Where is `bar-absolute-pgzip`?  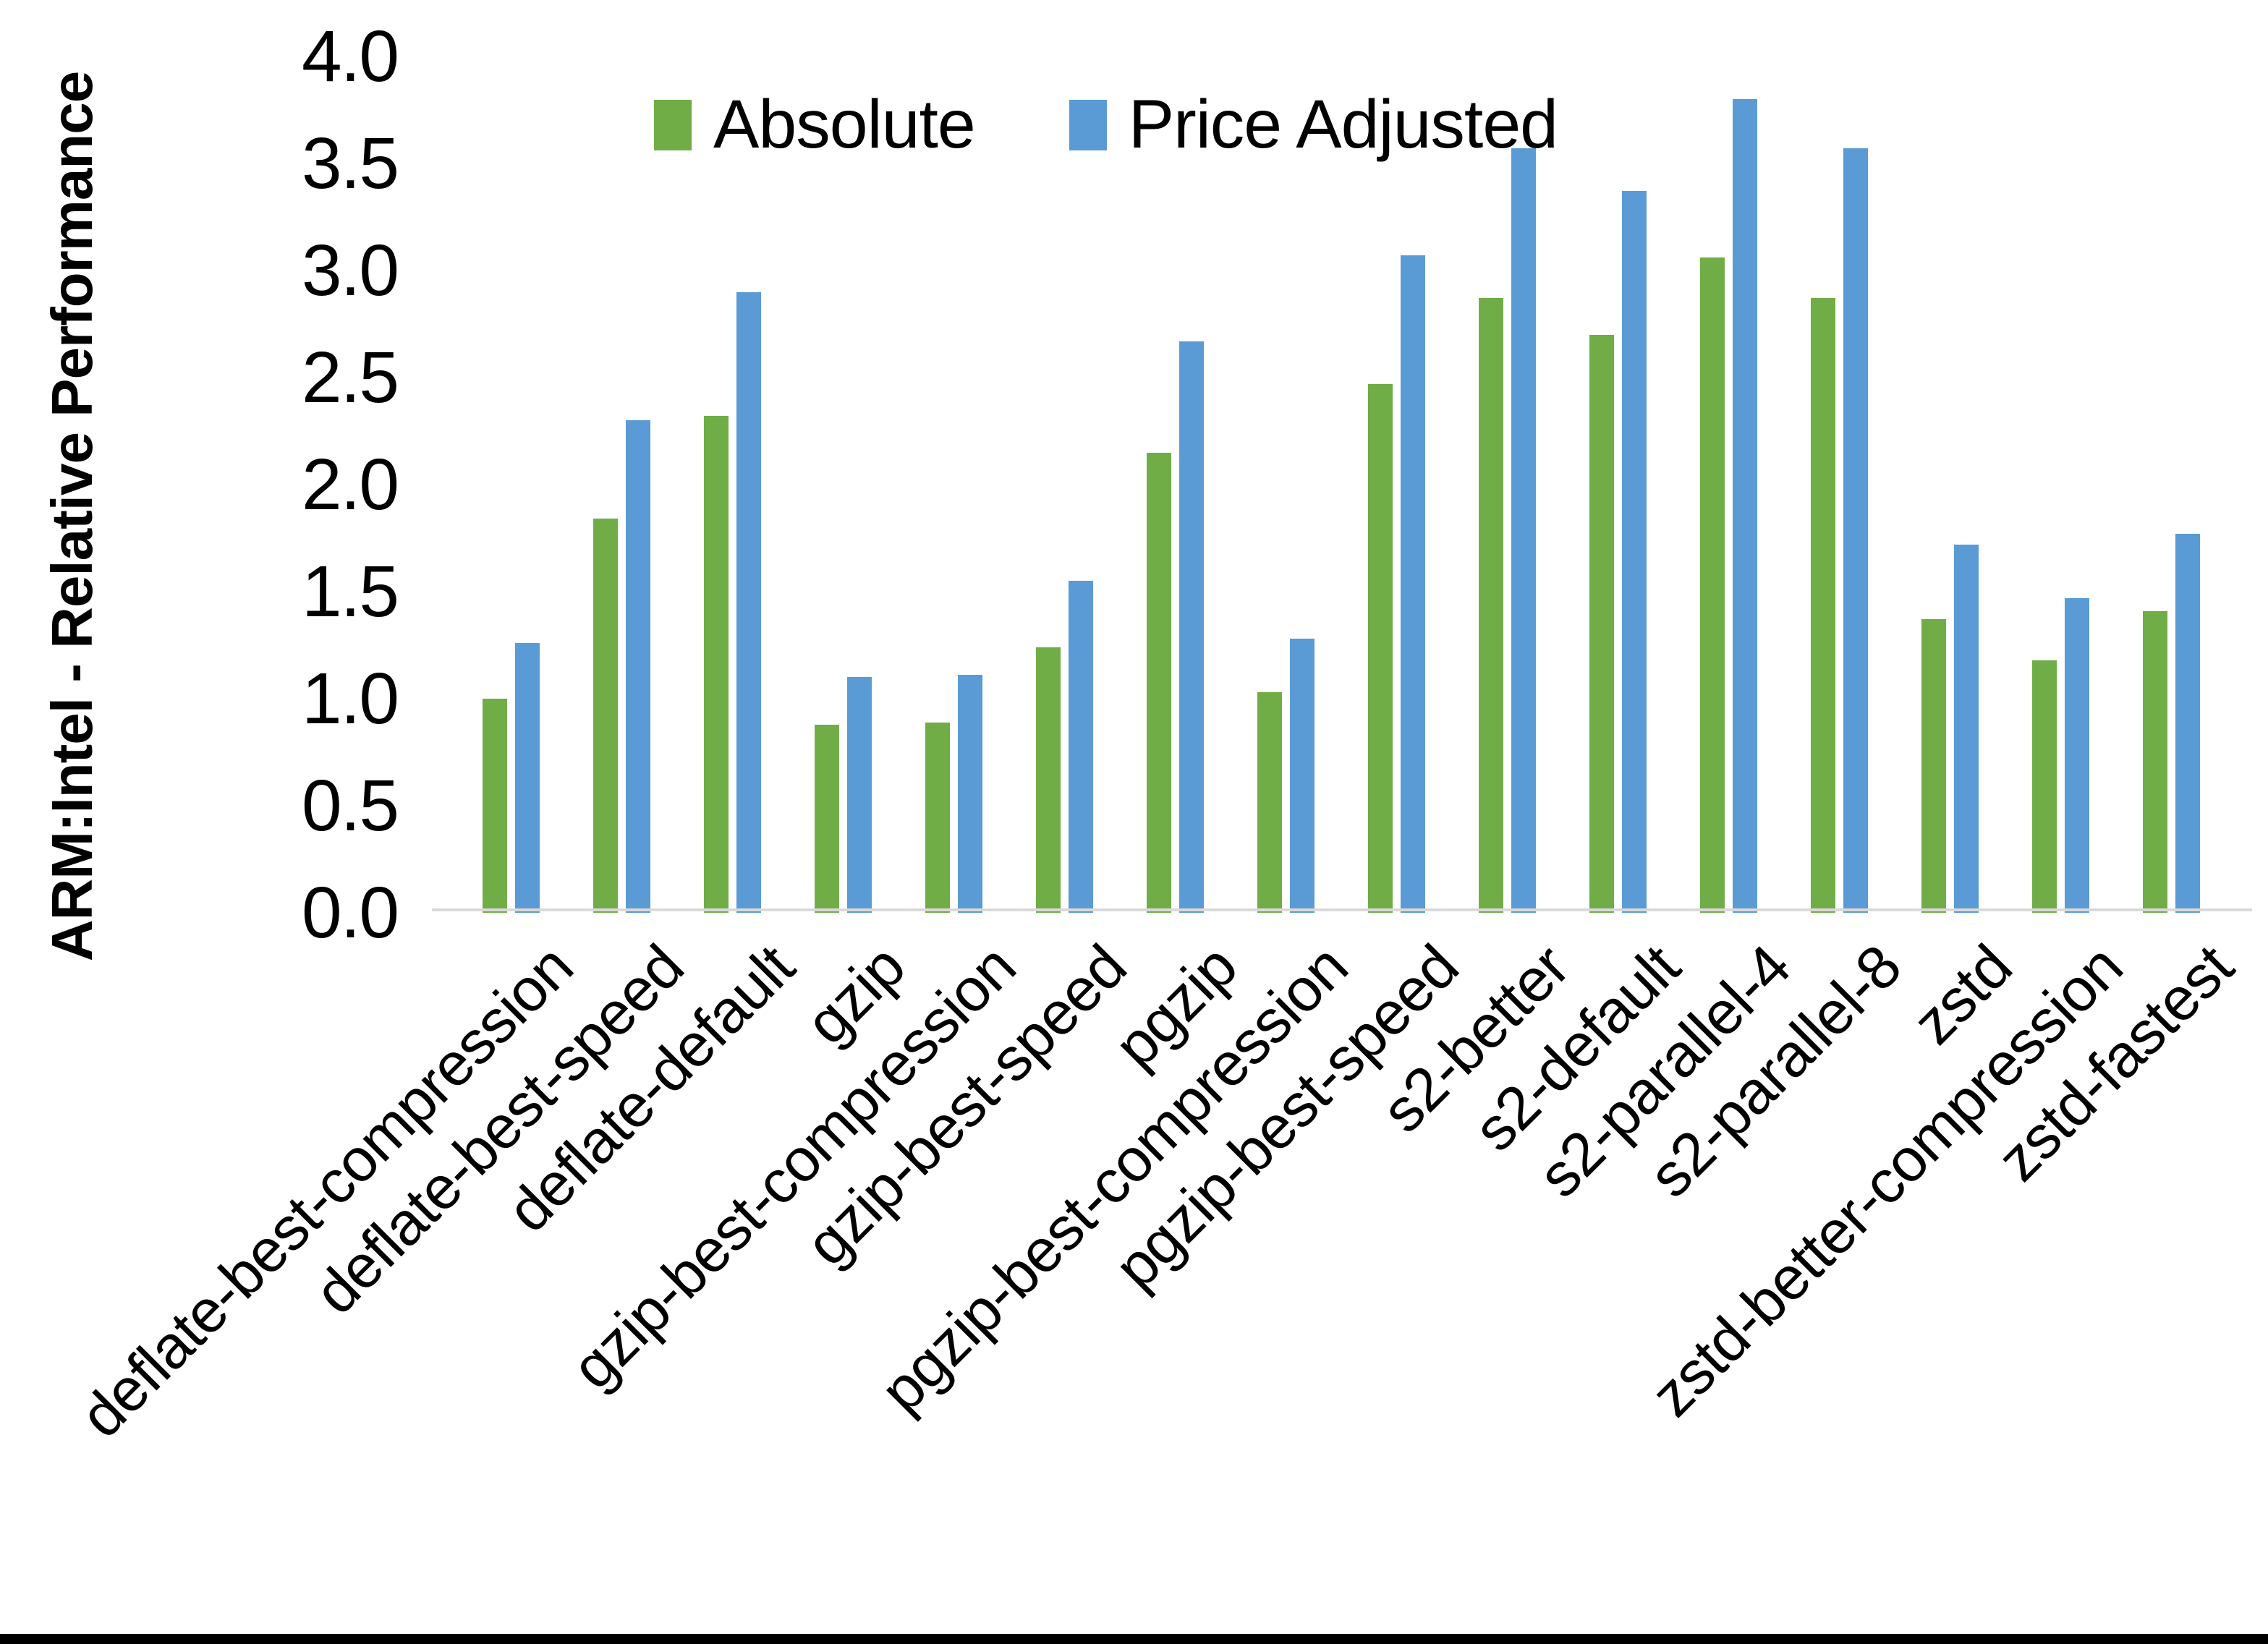
bar-absolute-pgzip is located at coordinates (1159, 683).